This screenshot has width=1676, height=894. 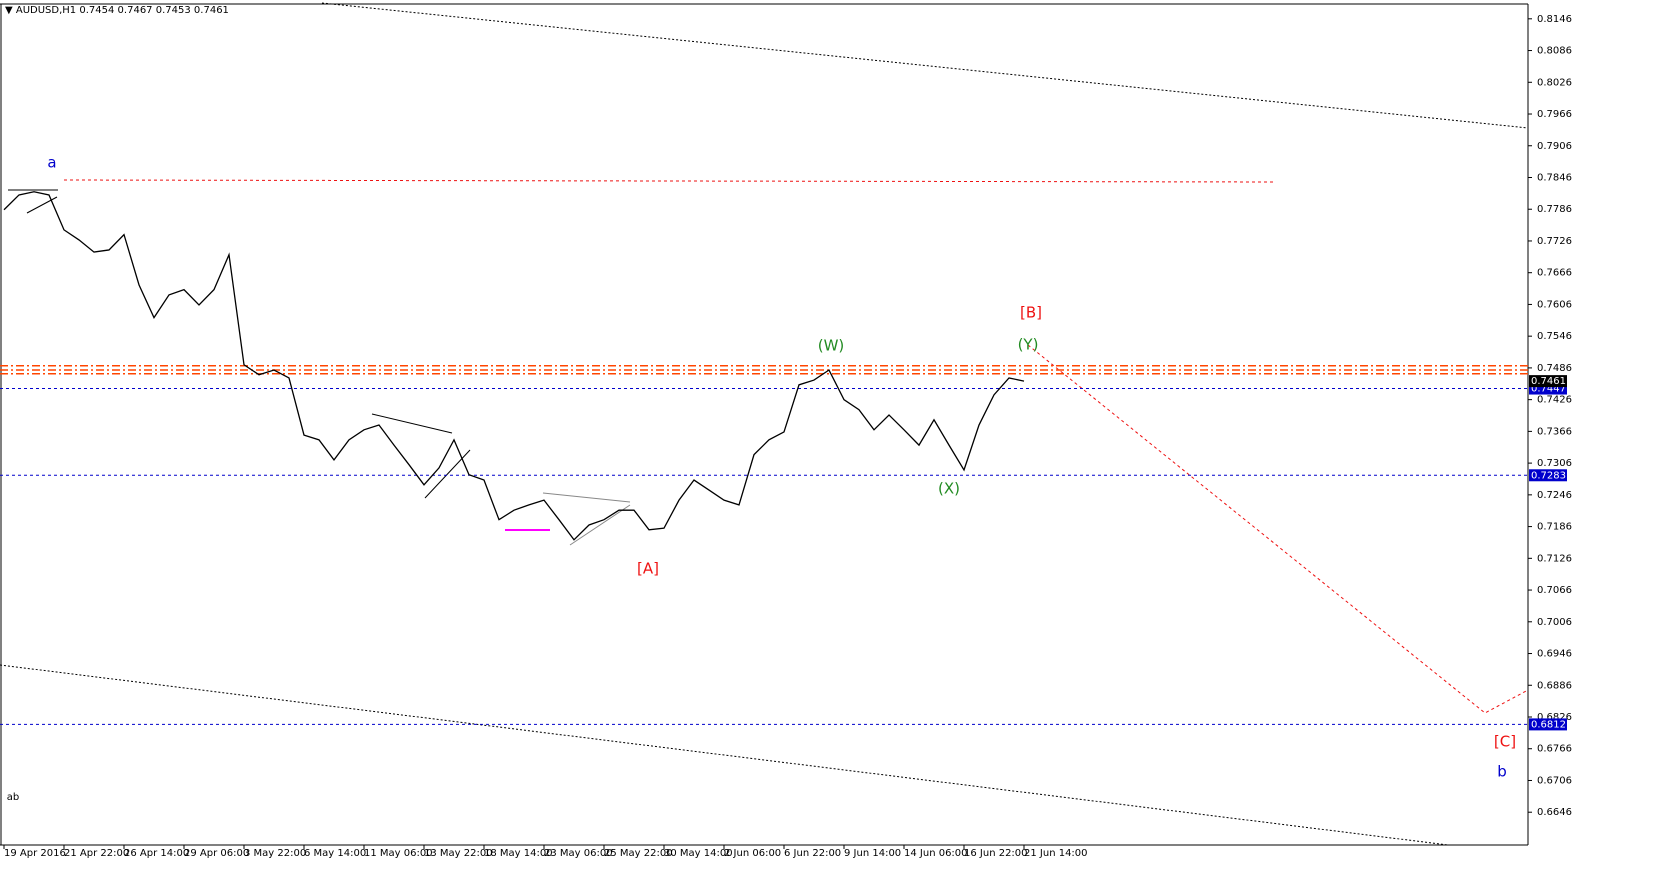 What do you see at coordinates (1554, 304) in the screenshot?
I see `y-tick-label: 0.7606` at bounding box center [1554, 304].